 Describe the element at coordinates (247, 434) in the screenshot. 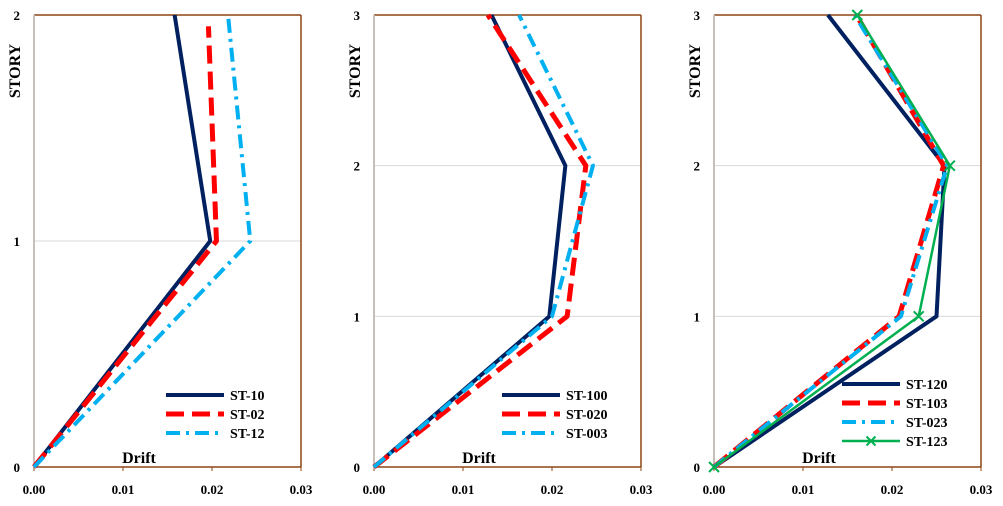

I see `legend-label: ST-12` at that location.